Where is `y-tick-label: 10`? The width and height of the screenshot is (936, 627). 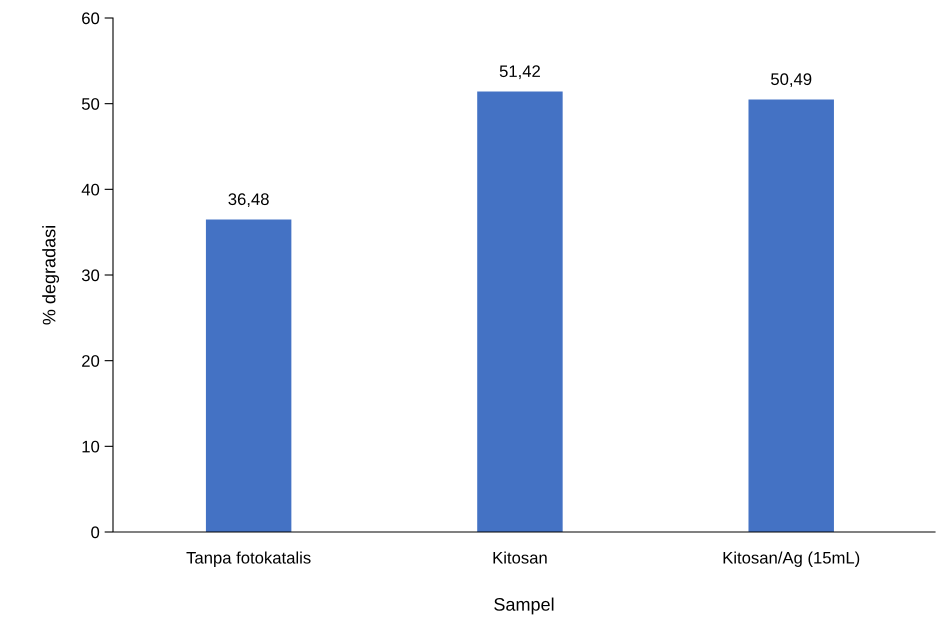
y-tick-label: 10 is located at coordinates (91, 446).